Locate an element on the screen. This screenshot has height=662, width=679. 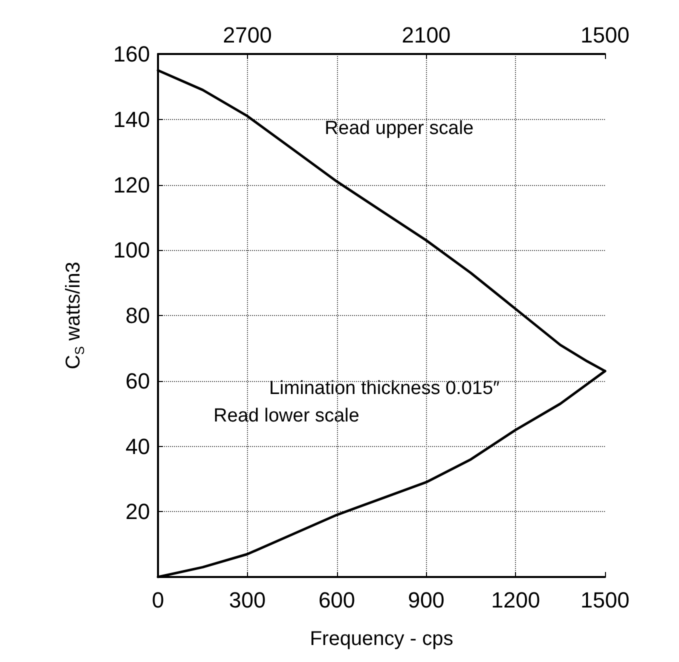
x-tick-label: 1200 is located at coordinates (515, 600).